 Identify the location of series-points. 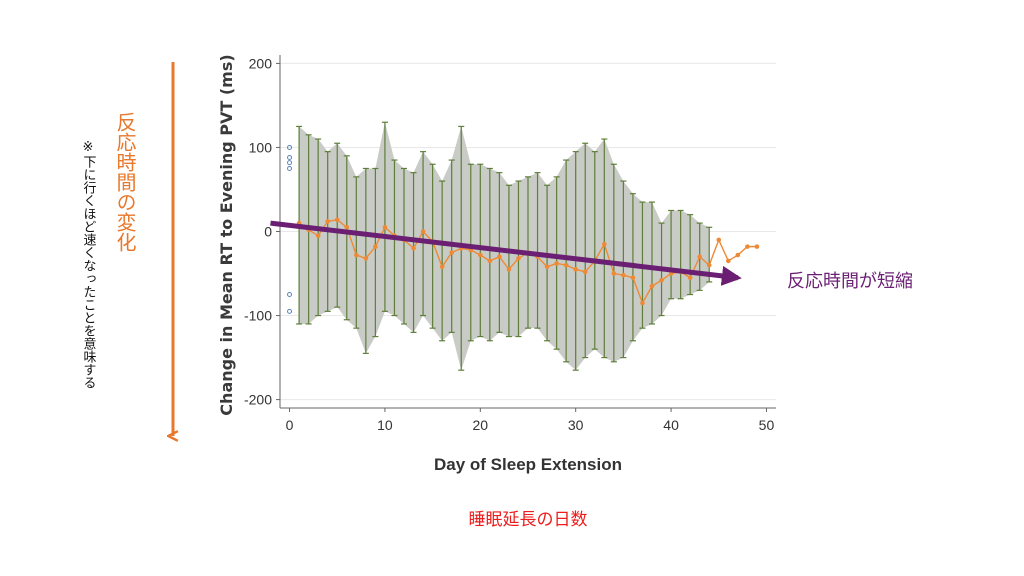
(528, 261).